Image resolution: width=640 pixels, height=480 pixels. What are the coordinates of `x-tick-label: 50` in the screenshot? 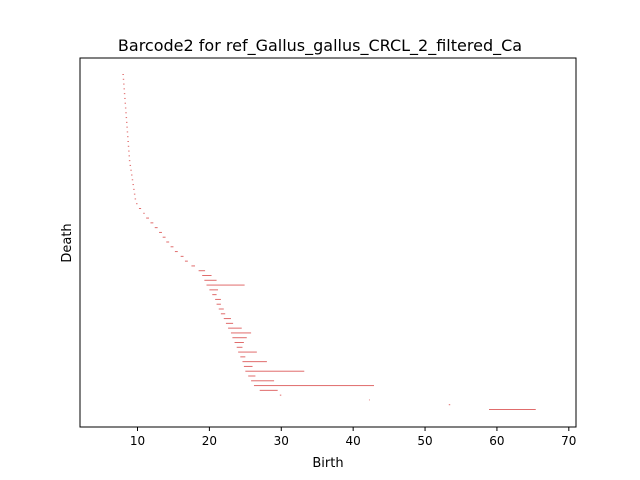 It's located at (424, 441).